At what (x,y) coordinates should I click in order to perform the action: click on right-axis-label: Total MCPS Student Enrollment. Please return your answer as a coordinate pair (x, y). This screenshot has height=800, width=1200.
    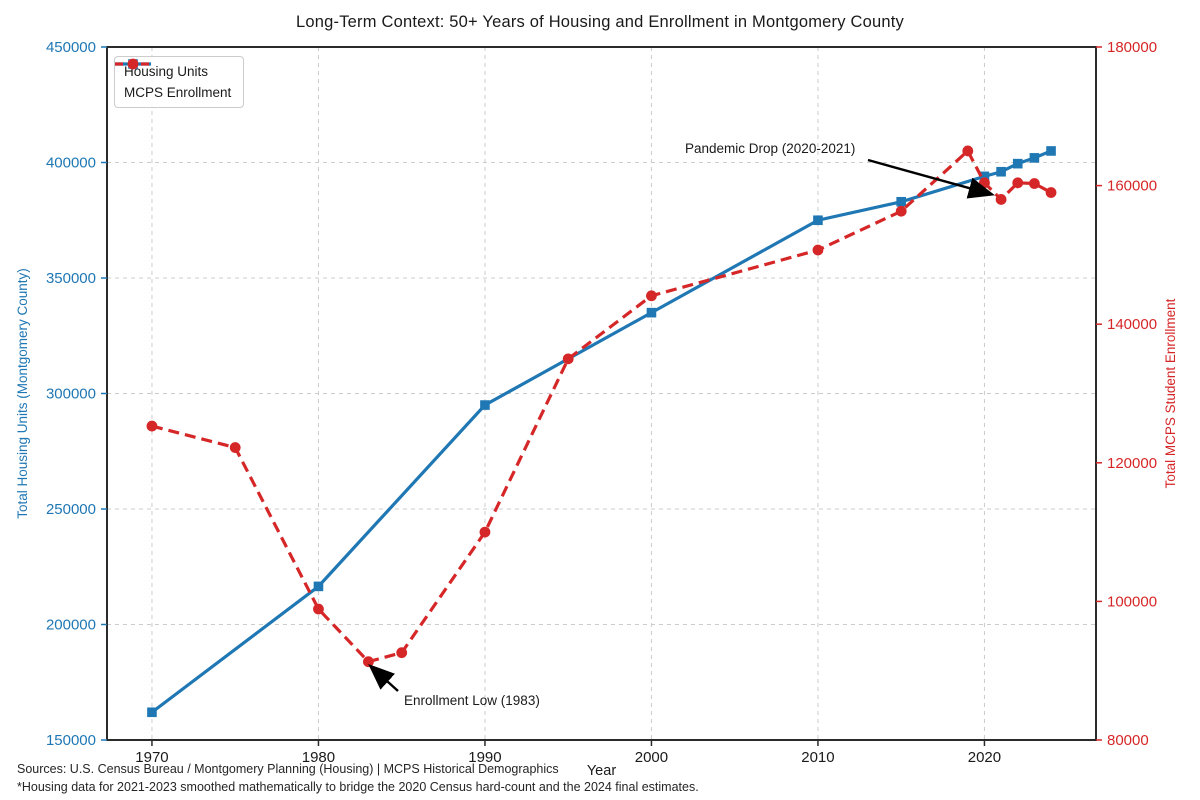
    Looking at the image, I should click on (1170, 393).